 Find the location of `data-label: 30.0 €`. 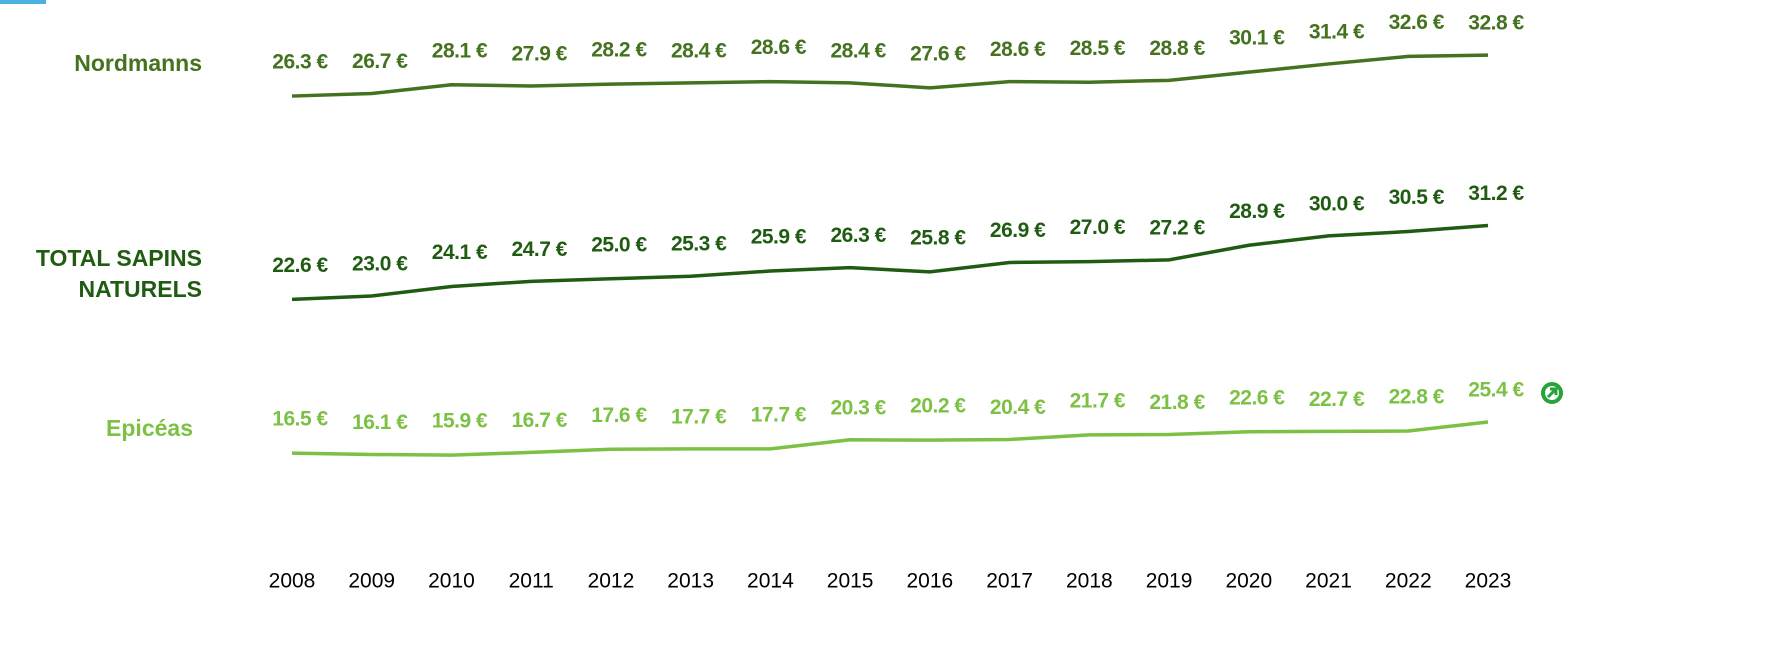

data-label: 30.0 € is located at coordinates (1337, 203).